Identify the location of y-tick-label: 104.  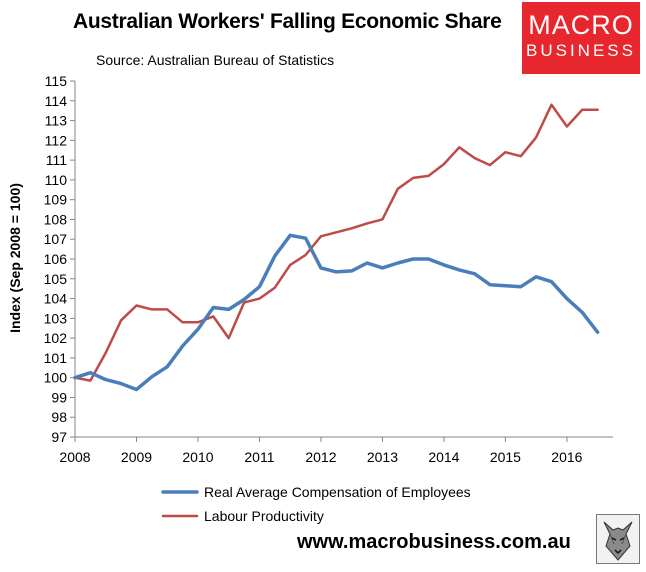
(56, 299).